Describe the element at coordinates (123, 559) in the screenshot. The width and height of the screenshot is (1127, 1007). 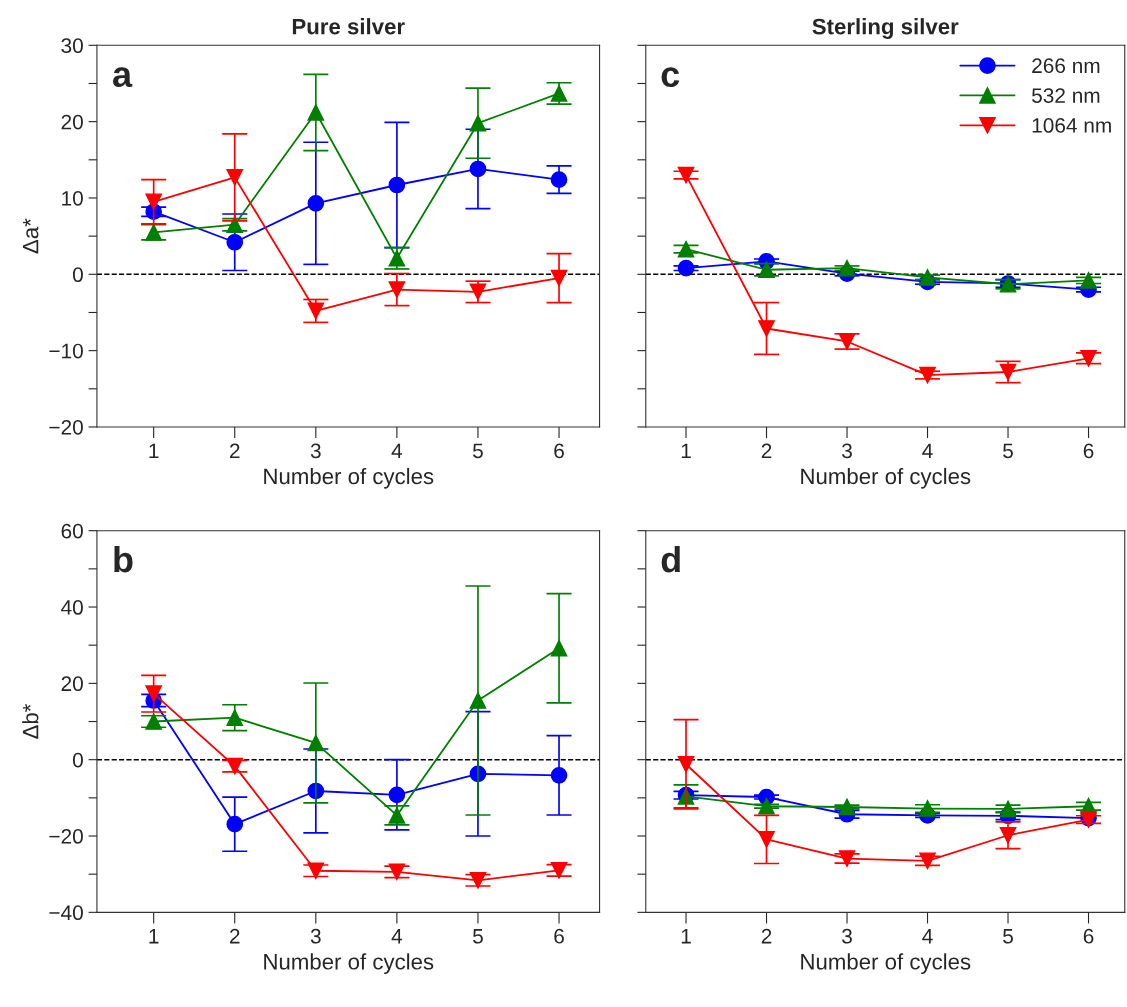
I see `annotation: b` at that location.